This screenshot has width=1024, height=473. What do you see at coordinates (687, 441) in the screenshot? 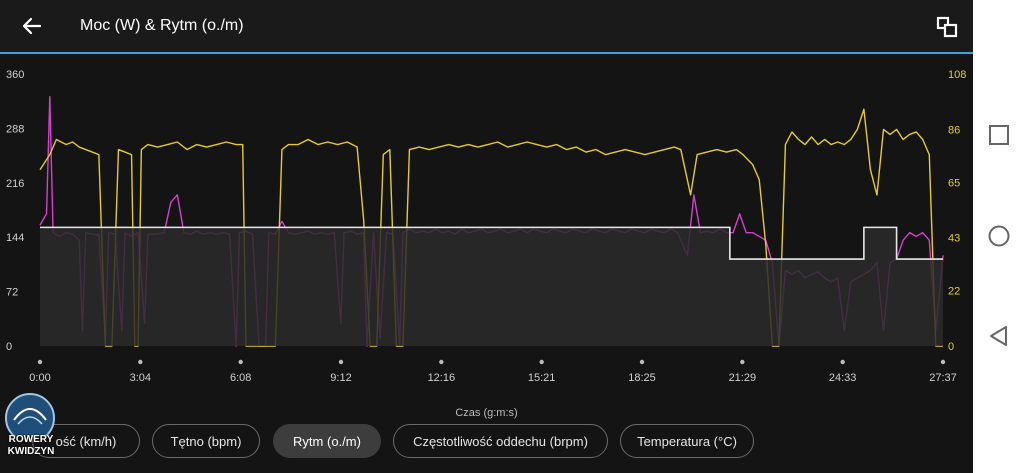
I see `chip-temperature: Temperatura (°C)` at bounding box center [687, 441].